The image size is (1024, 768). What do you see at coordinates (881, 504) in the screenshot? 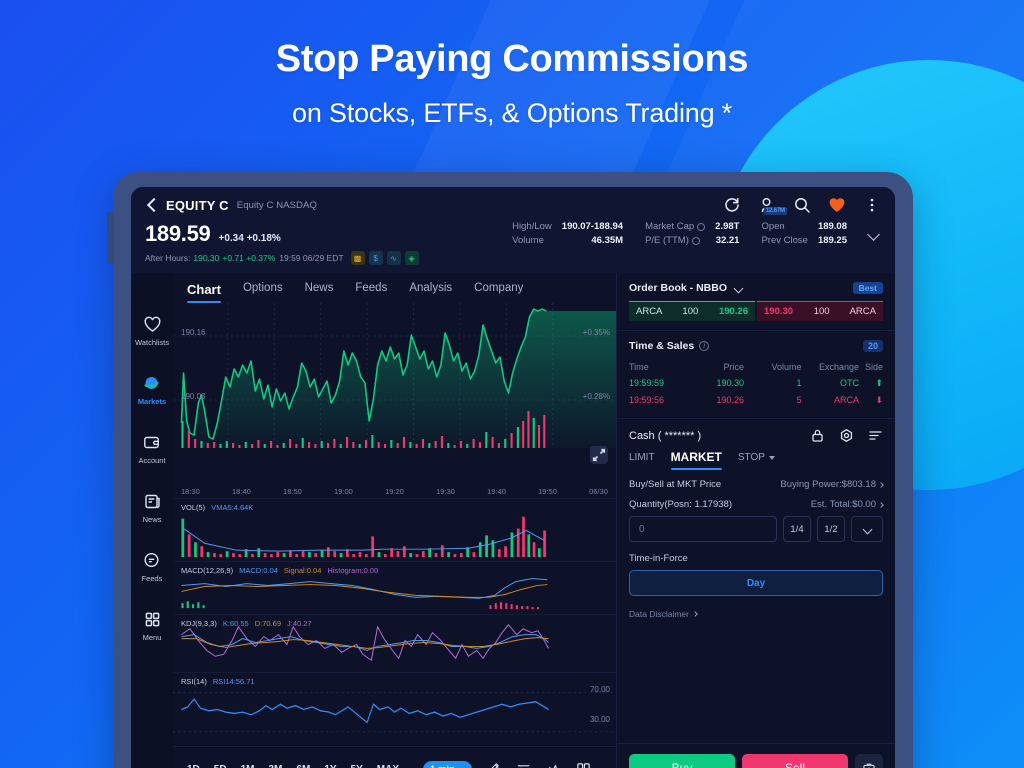
I see `chevron-right-icon` at bounding box center [881, 504].